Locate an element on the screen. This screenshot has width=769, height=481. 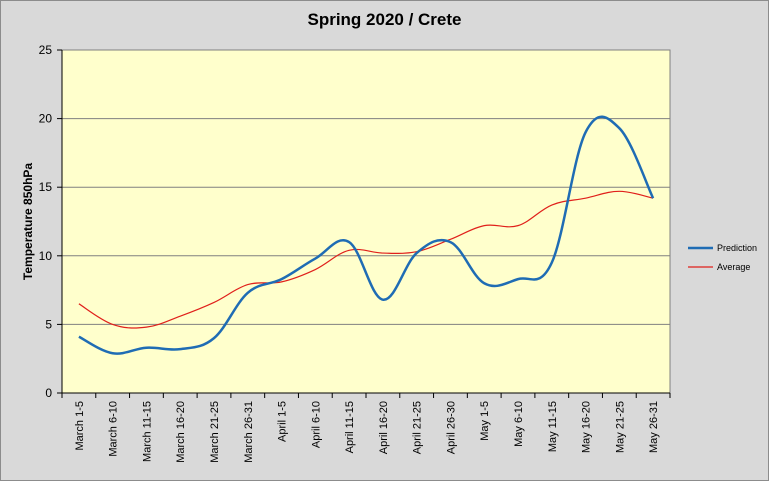
x-tick-label: May 1-5 is located at coordinates (485, 421).